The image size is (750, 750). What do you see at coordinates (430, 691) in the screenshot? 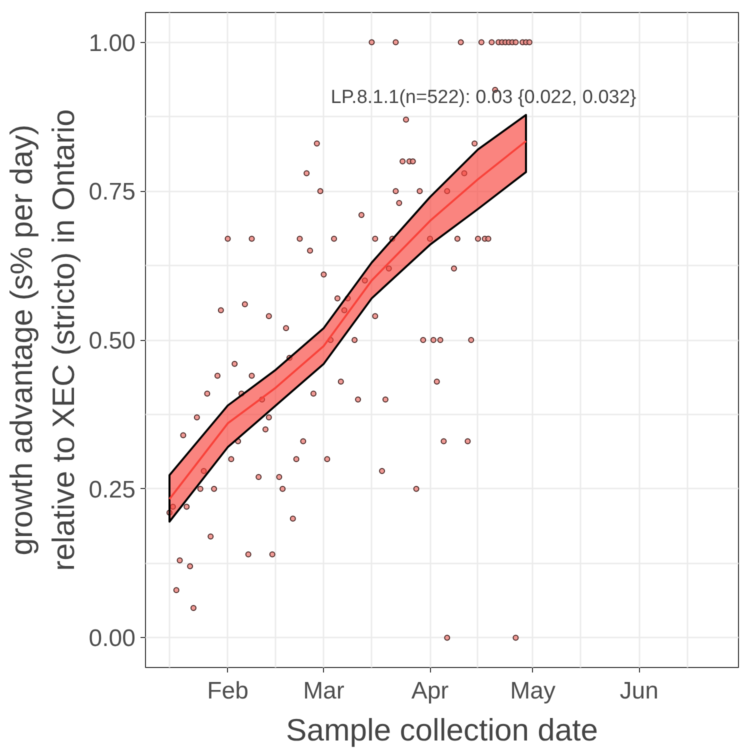
I see `x-tick-label: Apr` at bounding box center [430, 691].